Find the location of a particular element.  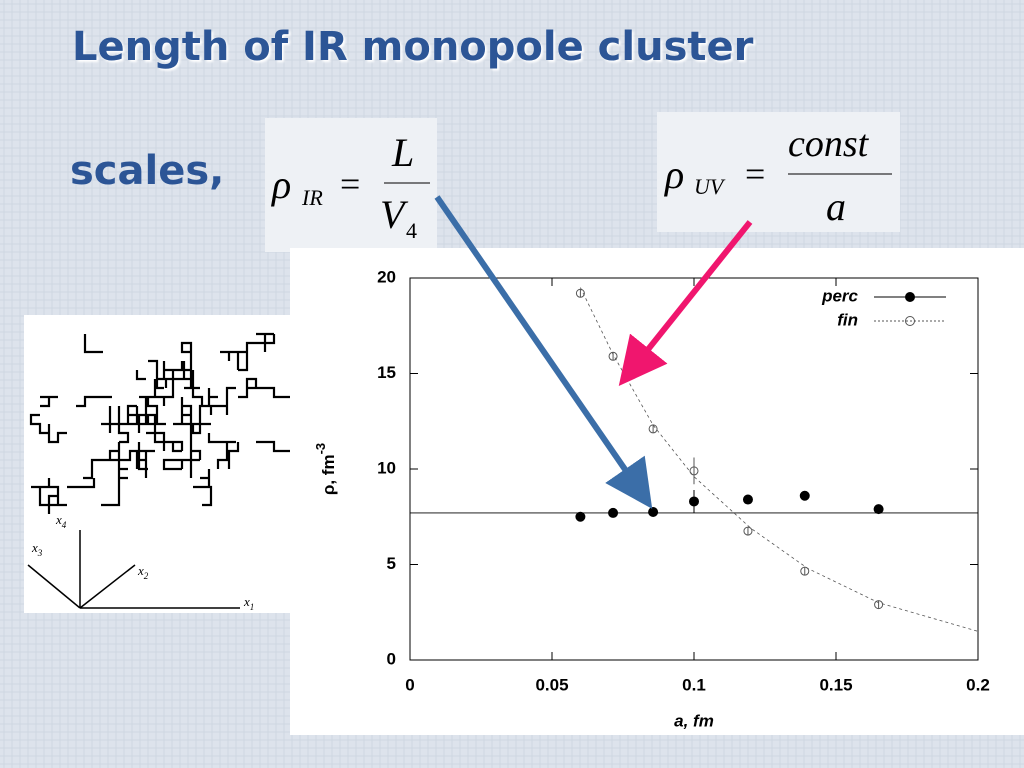

lead: scales, is located at coordinates (147, 171).